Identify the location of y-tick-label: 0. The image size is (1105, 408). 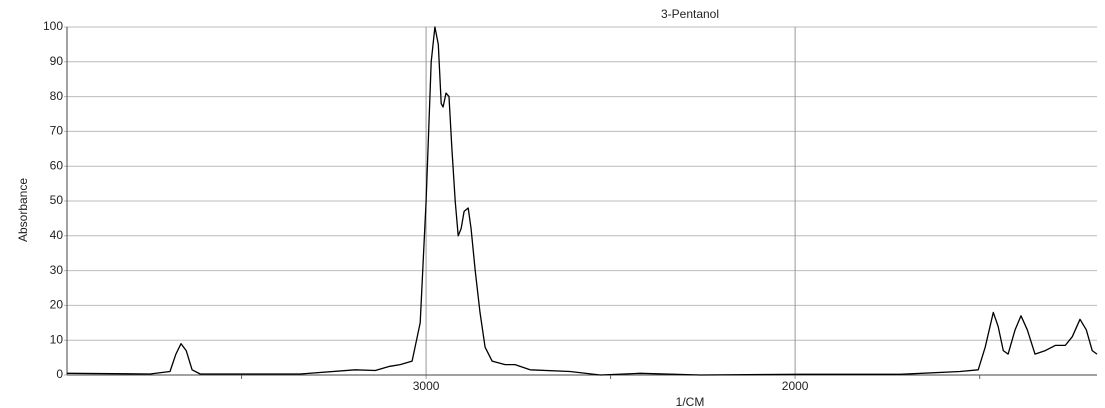
(59, 374).